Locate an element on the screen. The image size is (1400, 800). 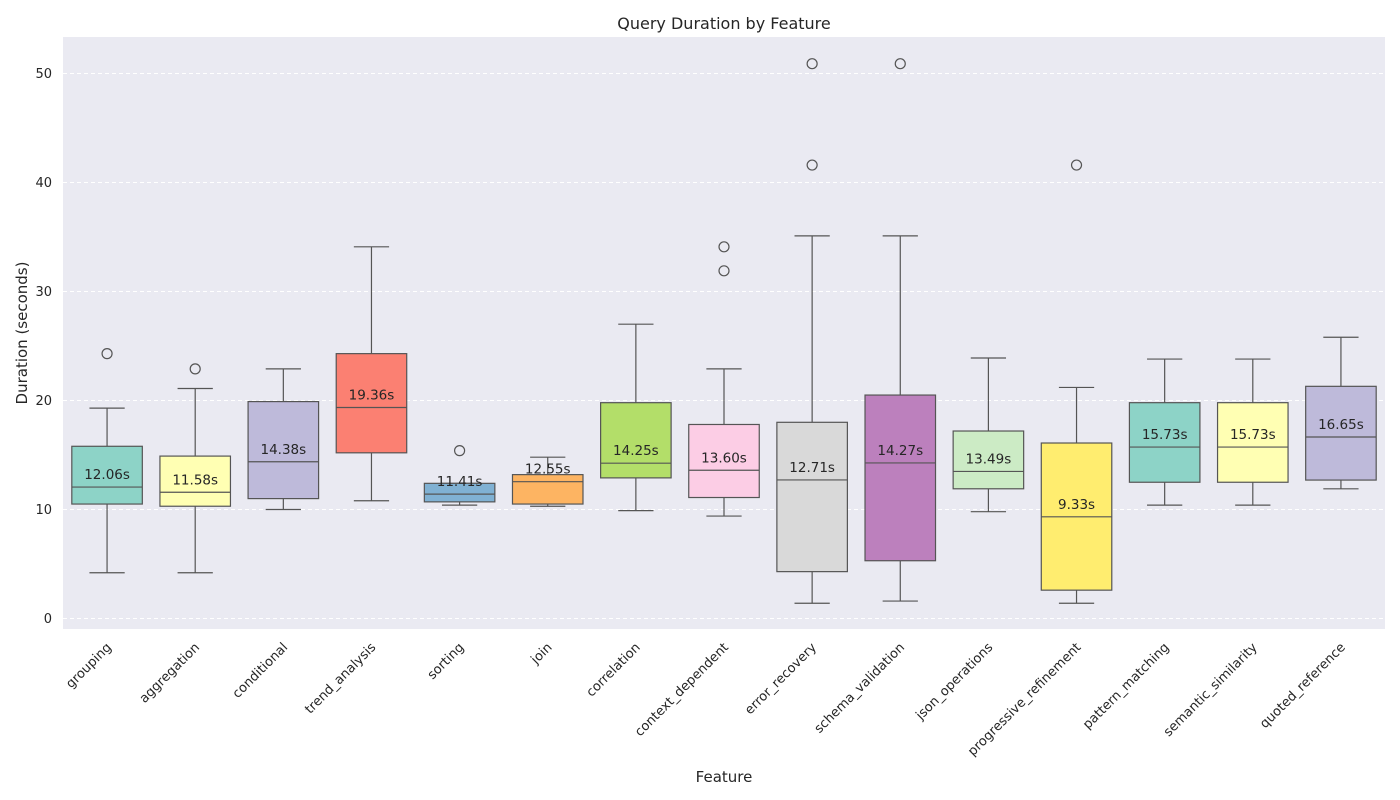
y-tick-label: 50 is located at coordinates (43, 74).